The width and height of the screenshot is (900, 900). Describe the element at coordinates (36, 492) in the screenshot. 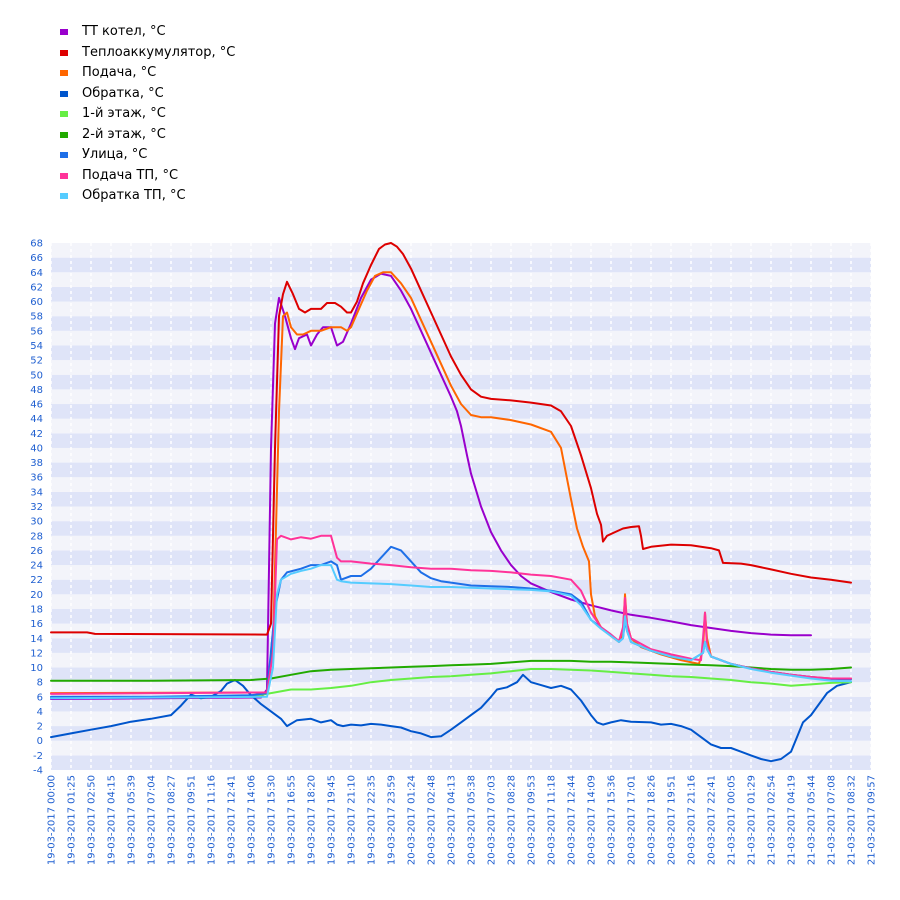

I see `y-tick-label: 34` at that location.